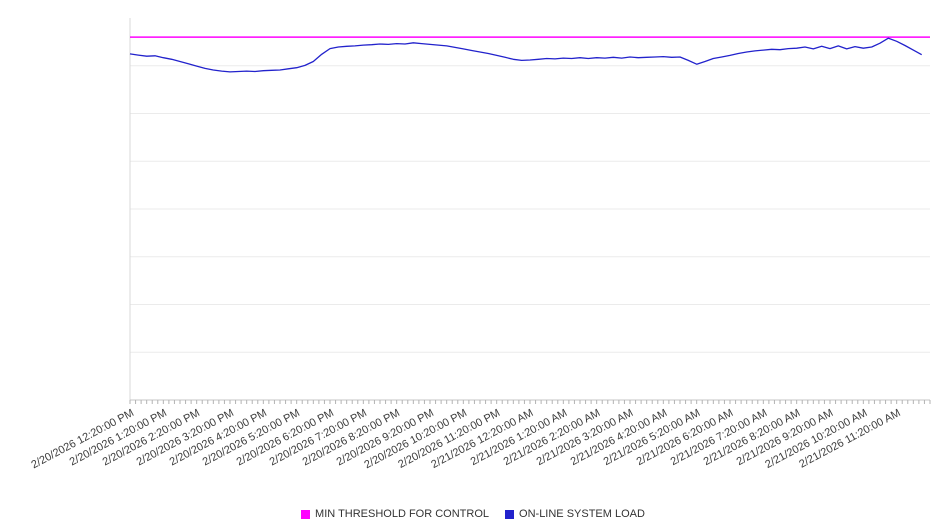  What do you see at coordinates (526, 55) in the screenshot?
I see `system-load-line` at bounding box center [526, 55].